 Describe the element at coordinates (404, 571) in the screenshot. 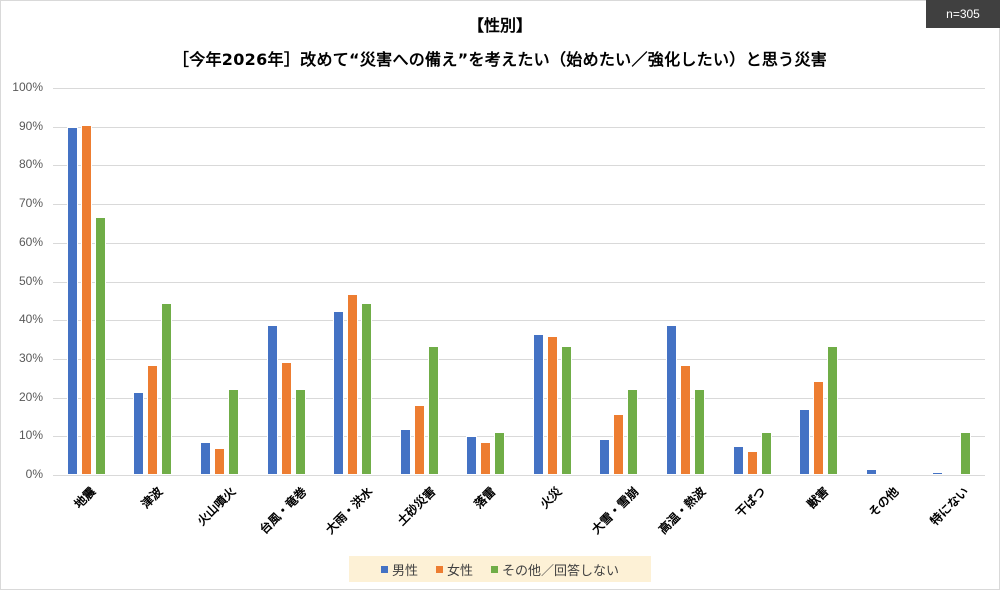

I see `legend-label: 男性` at that location.